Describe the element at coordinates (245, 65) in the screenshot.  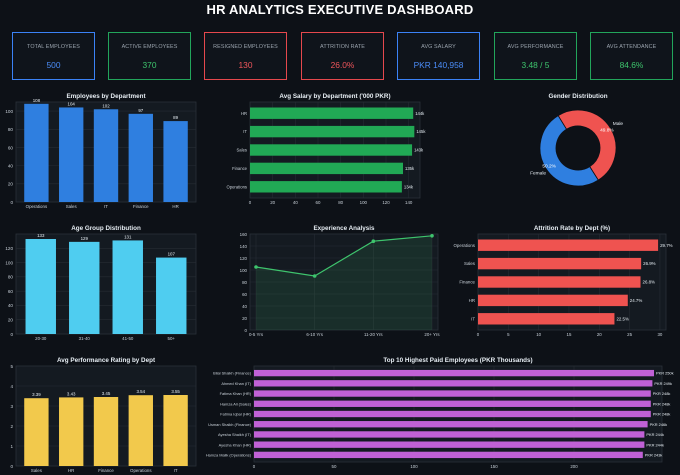
I see `kpi-value: 130` at that location.